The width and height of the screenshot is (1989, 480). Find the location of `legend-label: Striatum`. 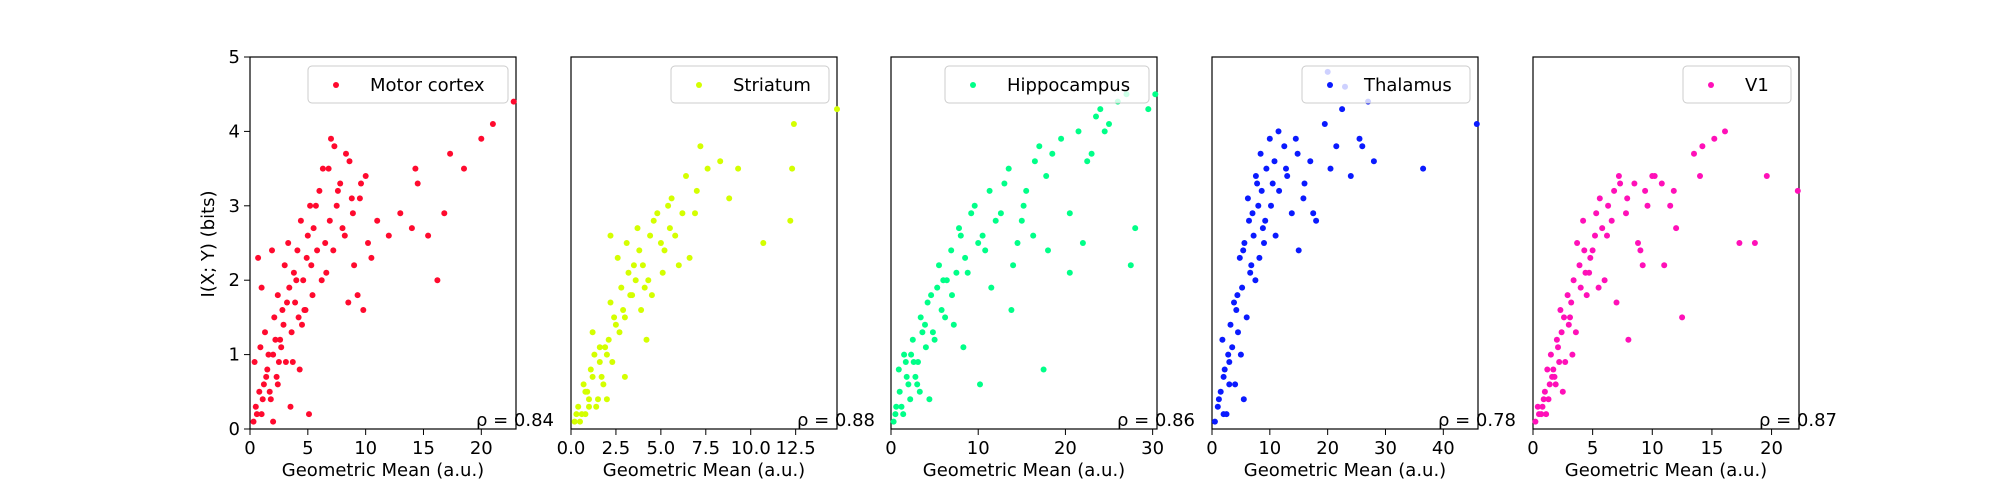

legend-label: Striatum is located at coordinates (772, 85).